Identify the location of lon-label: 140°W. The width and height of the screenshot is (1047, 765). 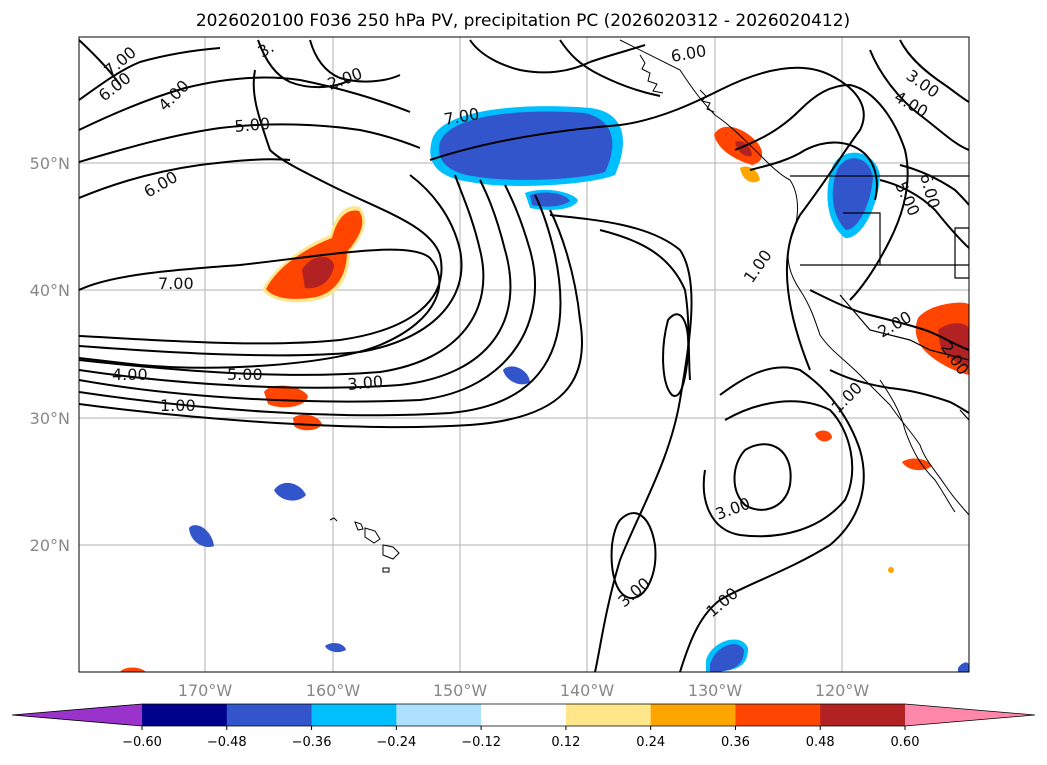
(587, 690).